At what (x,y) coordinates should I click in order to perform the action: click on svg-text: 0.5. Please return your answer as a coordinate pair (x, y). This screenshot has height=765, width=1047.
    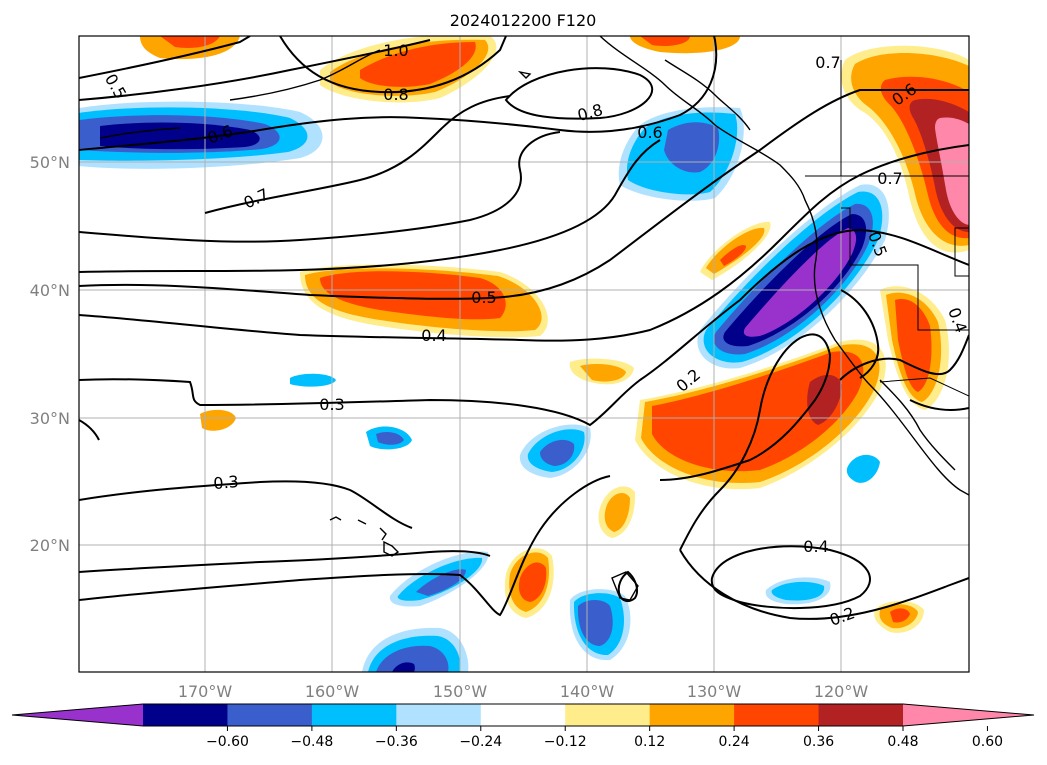
    Looking at the image, I should click on (483, 297).